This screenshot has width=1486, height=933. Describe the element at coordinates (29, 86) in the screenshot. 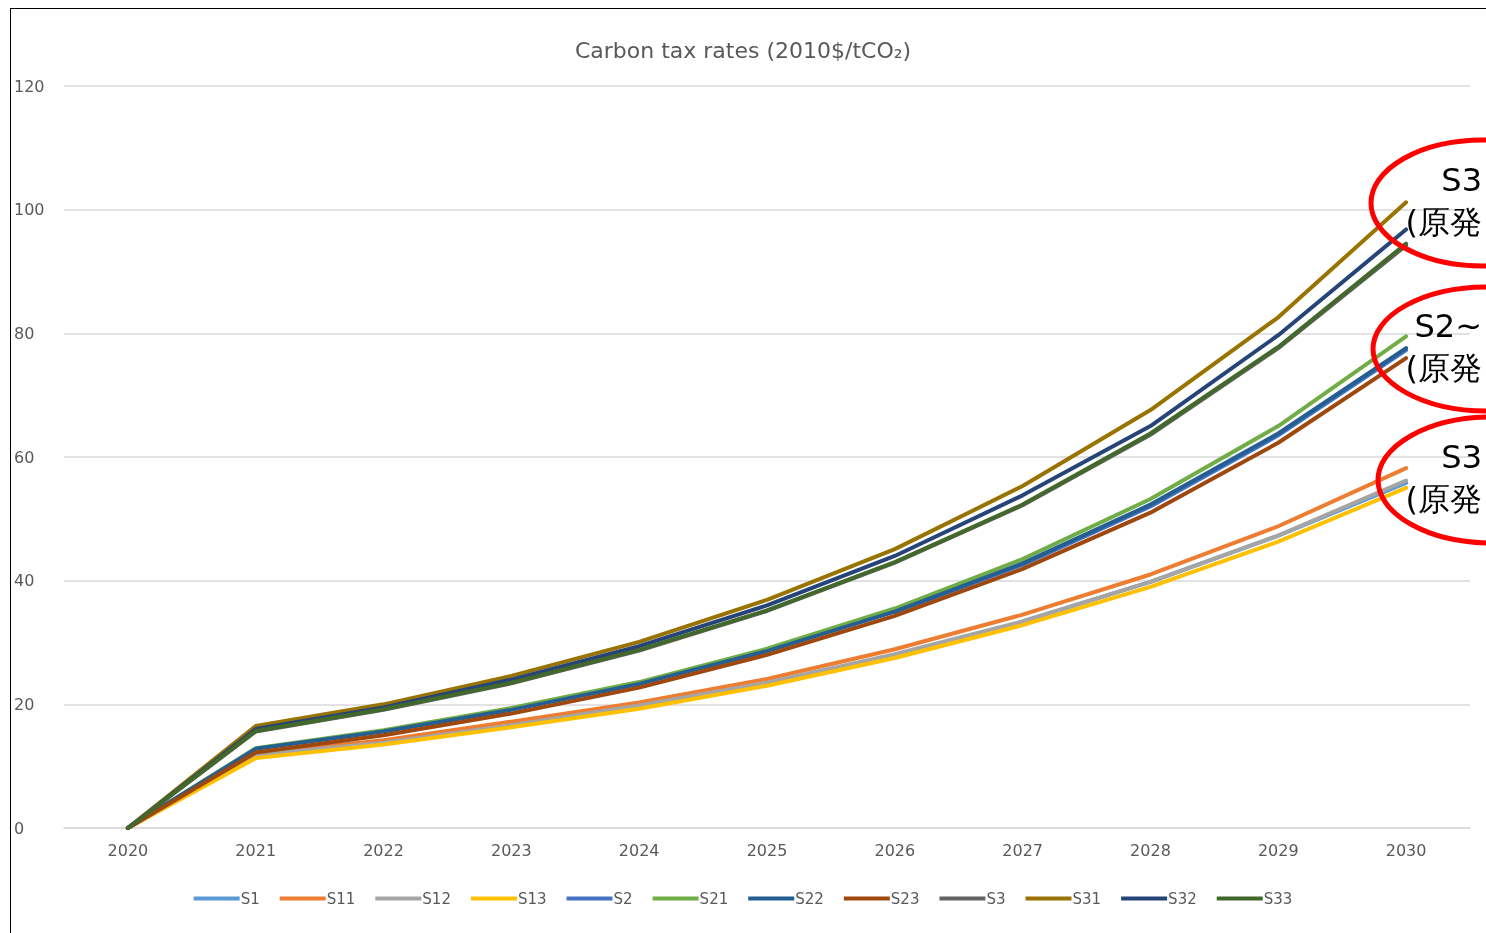

I see `y-tick-label: 120` at that location.